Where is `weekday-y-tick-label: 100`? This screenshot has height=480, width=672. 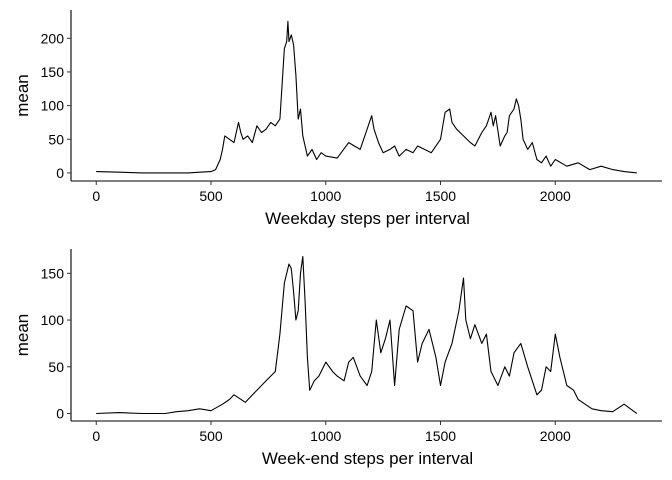
weekday-y-tick-label: 100 is located at coordinates (53, 106).